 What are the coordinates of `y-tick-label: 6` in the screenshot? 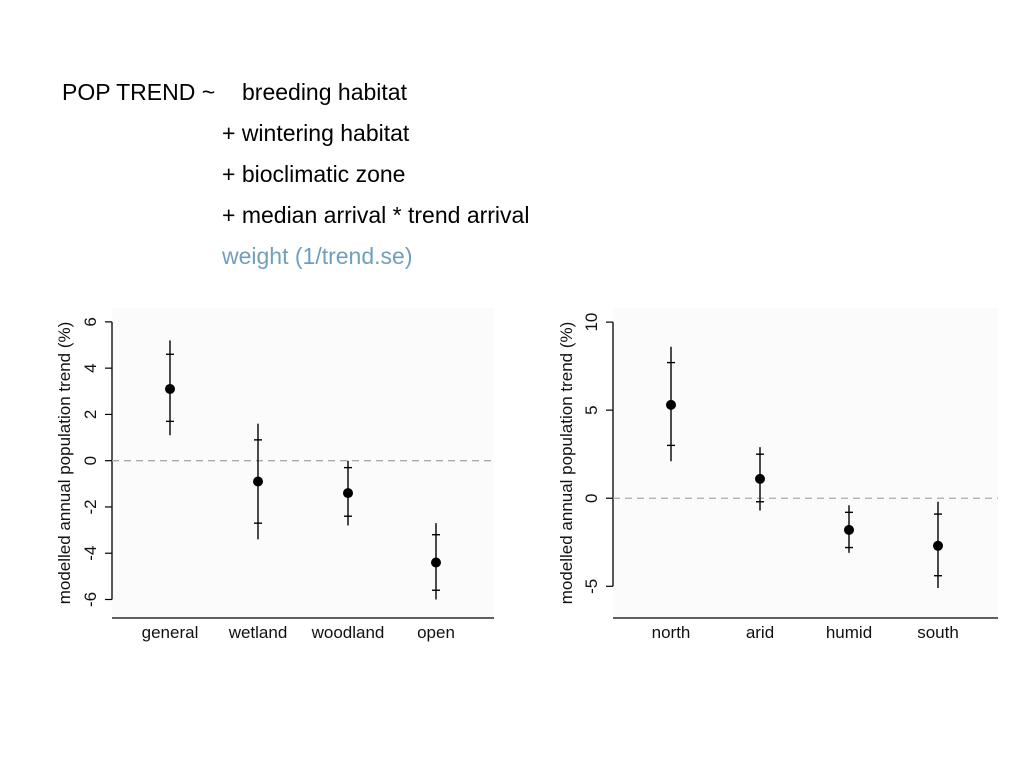 It's located at (90, 321).